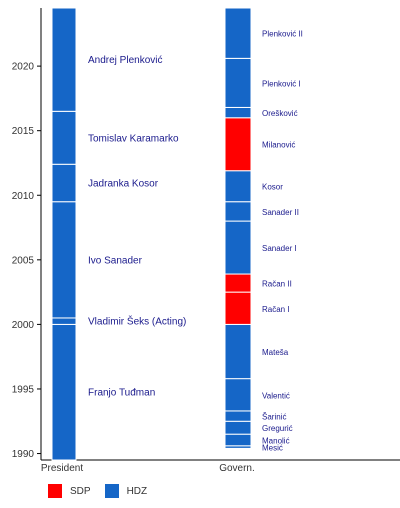 The width and height of the screenshot is (400, 508). Describe the element at coordinates (125, 60) in the screenshot. I see `segment-label: Andrej Plenković` at that location.